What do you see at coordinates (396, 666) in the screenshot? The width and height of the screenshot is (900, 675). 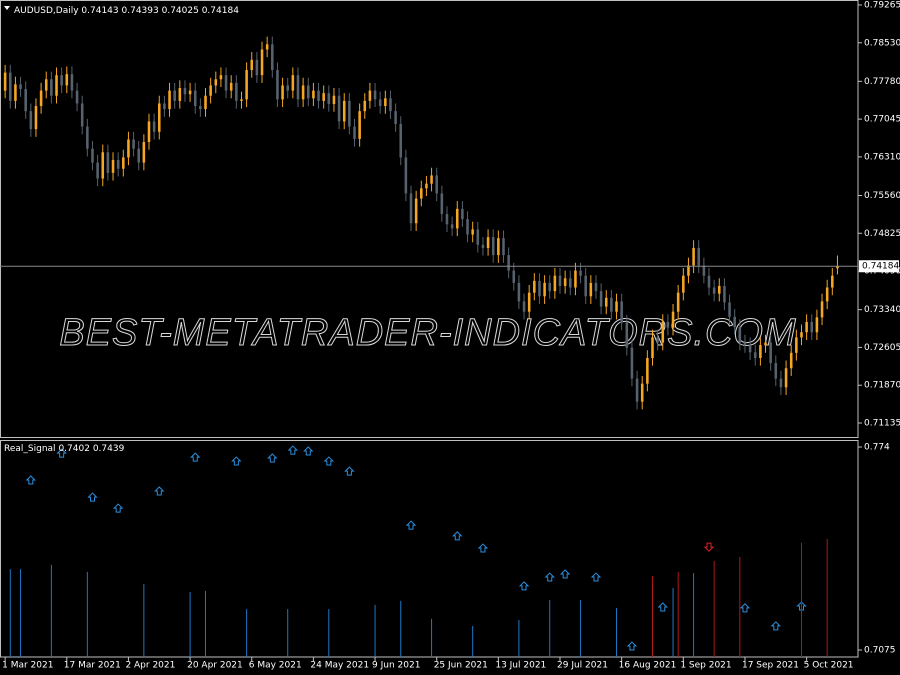 I see `x-tick-label: 9 Jun 2021` at bounding box center [396, 666].